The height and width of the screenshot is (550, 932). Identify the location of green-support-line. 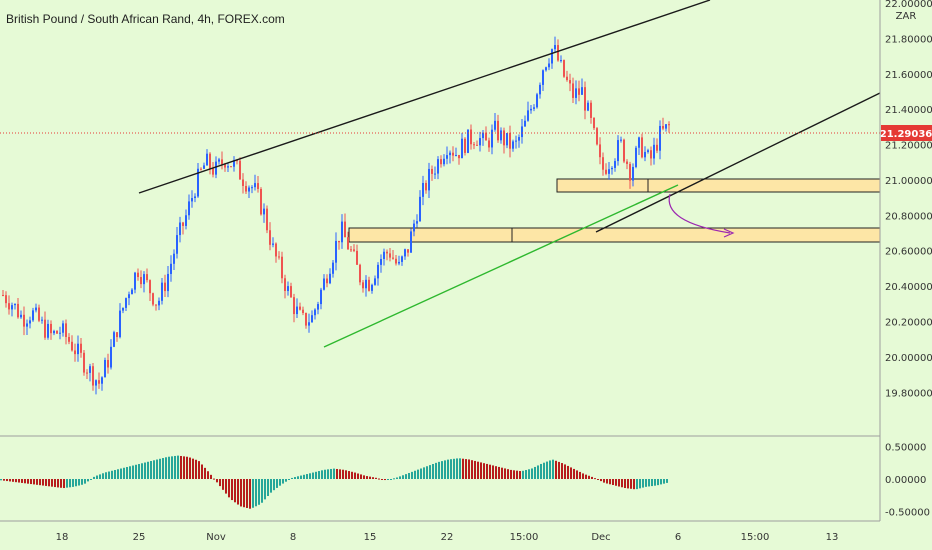
(501, 266).